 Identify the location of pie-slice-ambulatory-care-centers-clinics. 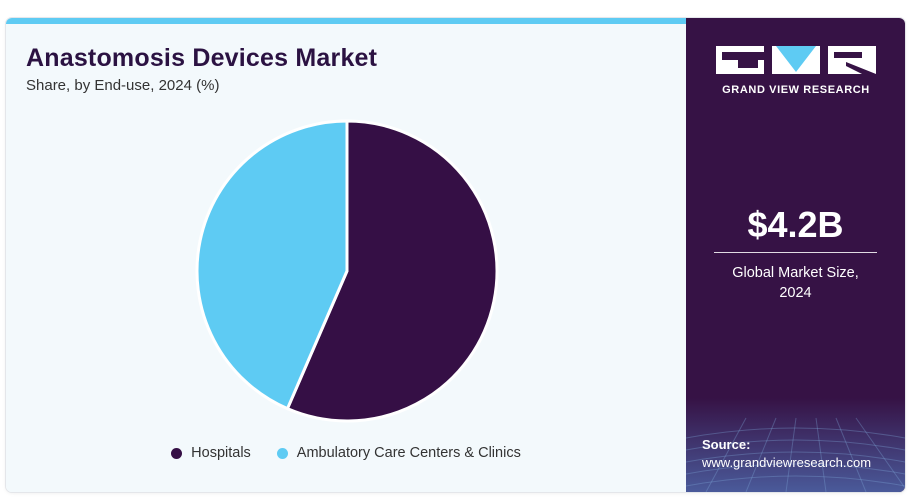
(272, 265).